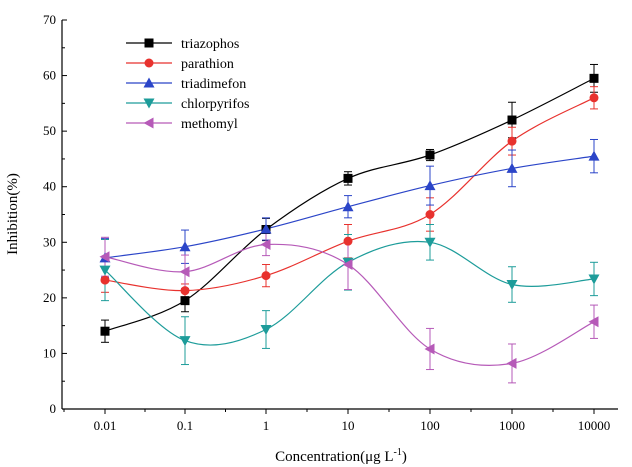 The width and height of the screenshot is (632, 467). Describe the element at coordinates (213, 84) in the screenshot. I see `legend-label: triadimefon` at that location.